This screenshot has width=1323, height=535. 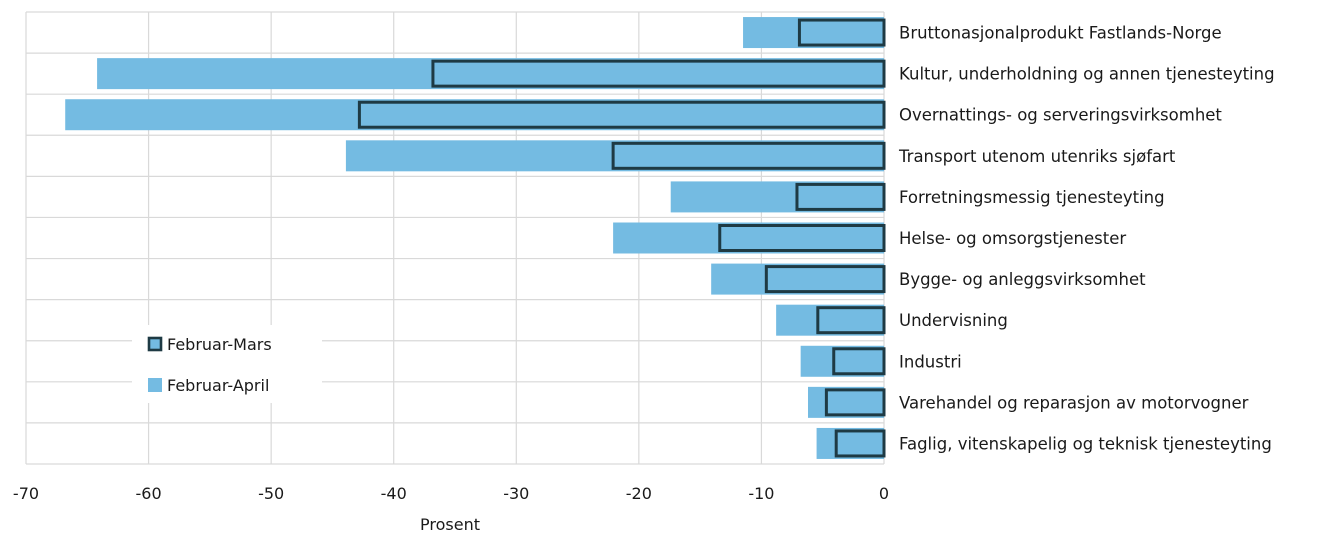 What do you see at coordinates (450, 524) in the screenshot?
I see `x-axis-title: Prosent` at bounding box center [450, 524].